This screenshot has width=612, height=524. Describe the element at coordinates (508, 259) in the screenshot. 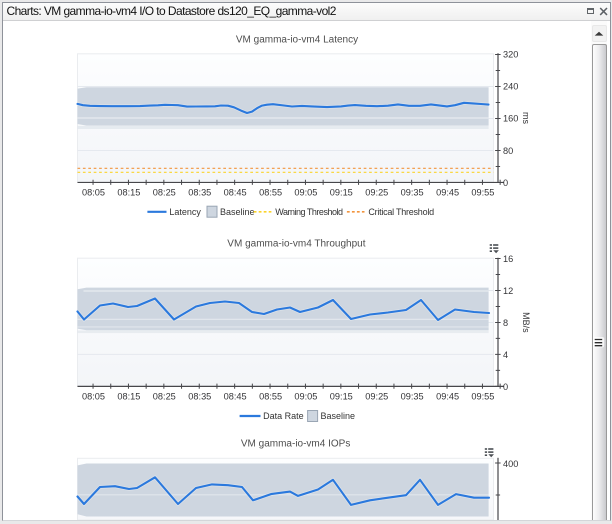

I see `svg-text: 16` at that location.